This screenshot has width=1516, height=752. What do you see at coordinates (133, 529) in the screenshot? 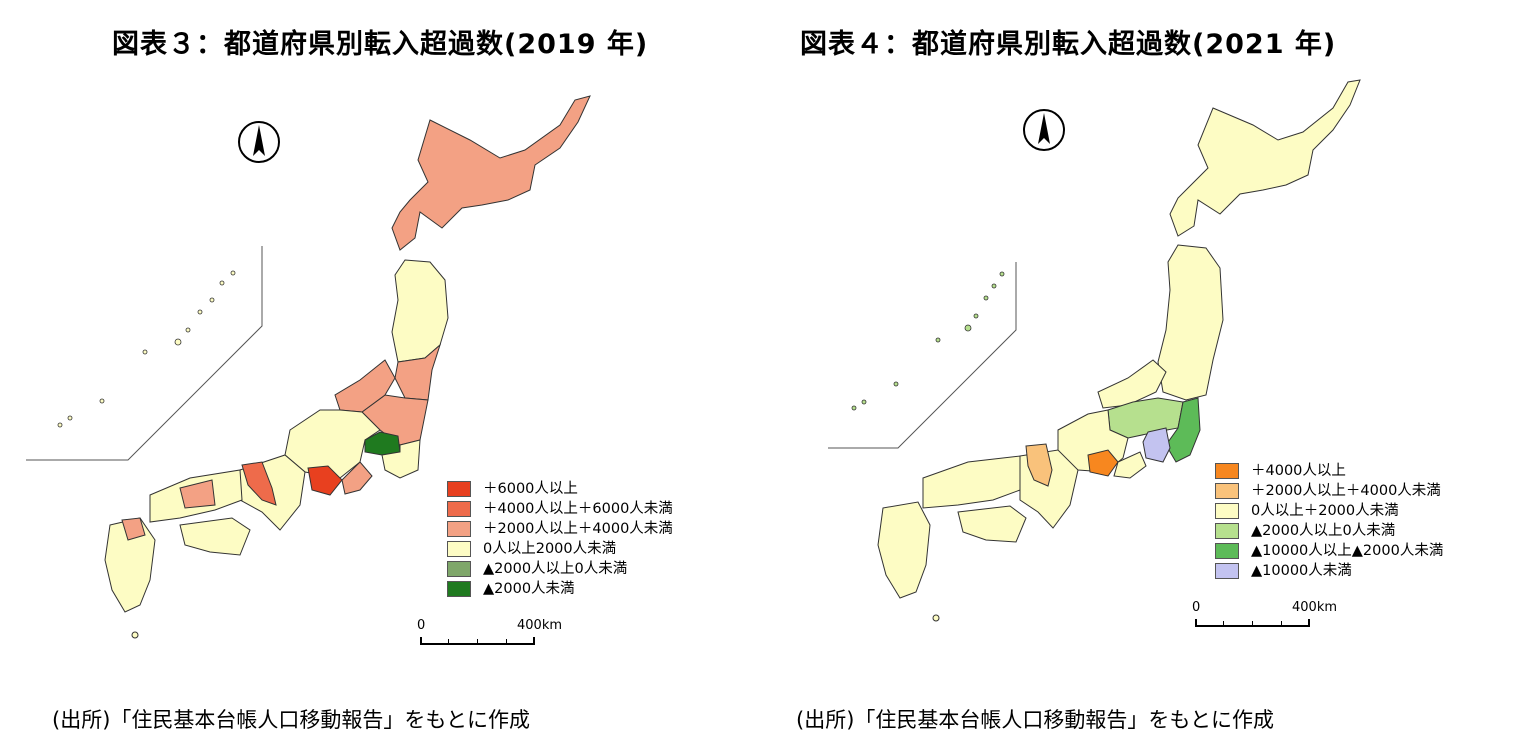
I see `region-fukuoka` at bounding box center [133, 529].